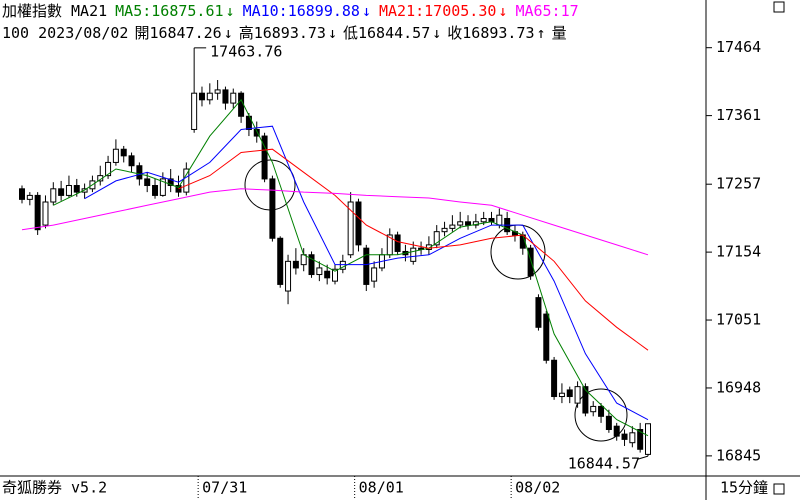 This screenshot has height=500, width=800. I want to click on ma-line, so click(335, 222).